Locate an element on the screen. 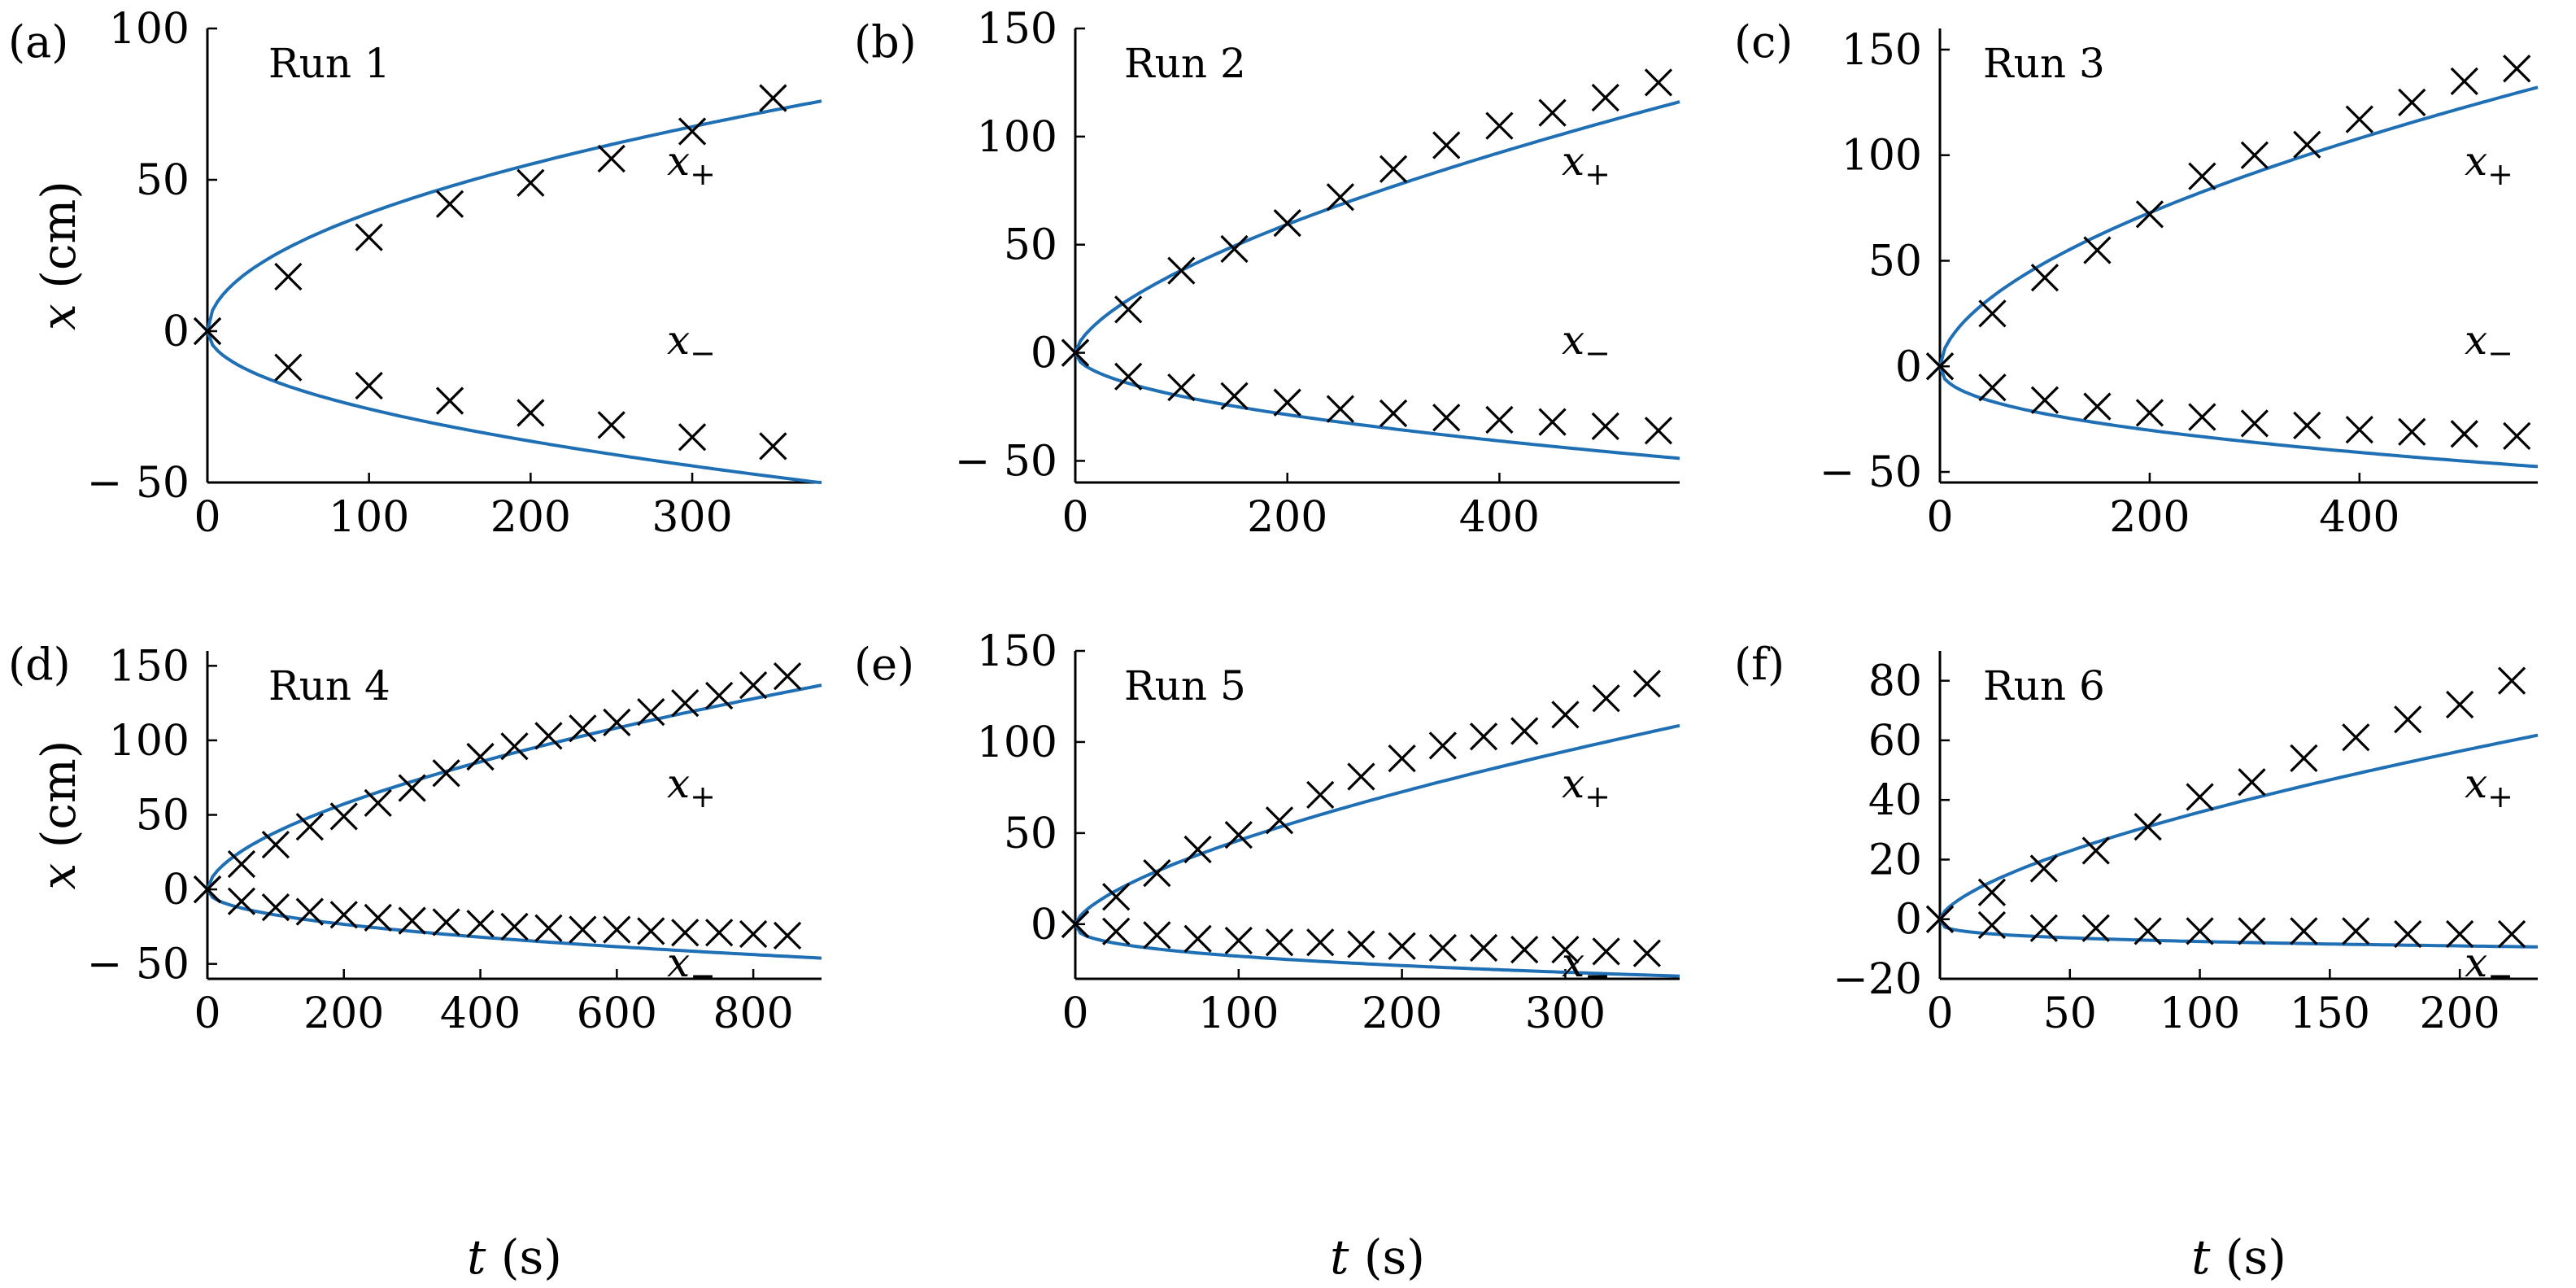  x-tick-label: 400 is located at coordinates (1499, 517).